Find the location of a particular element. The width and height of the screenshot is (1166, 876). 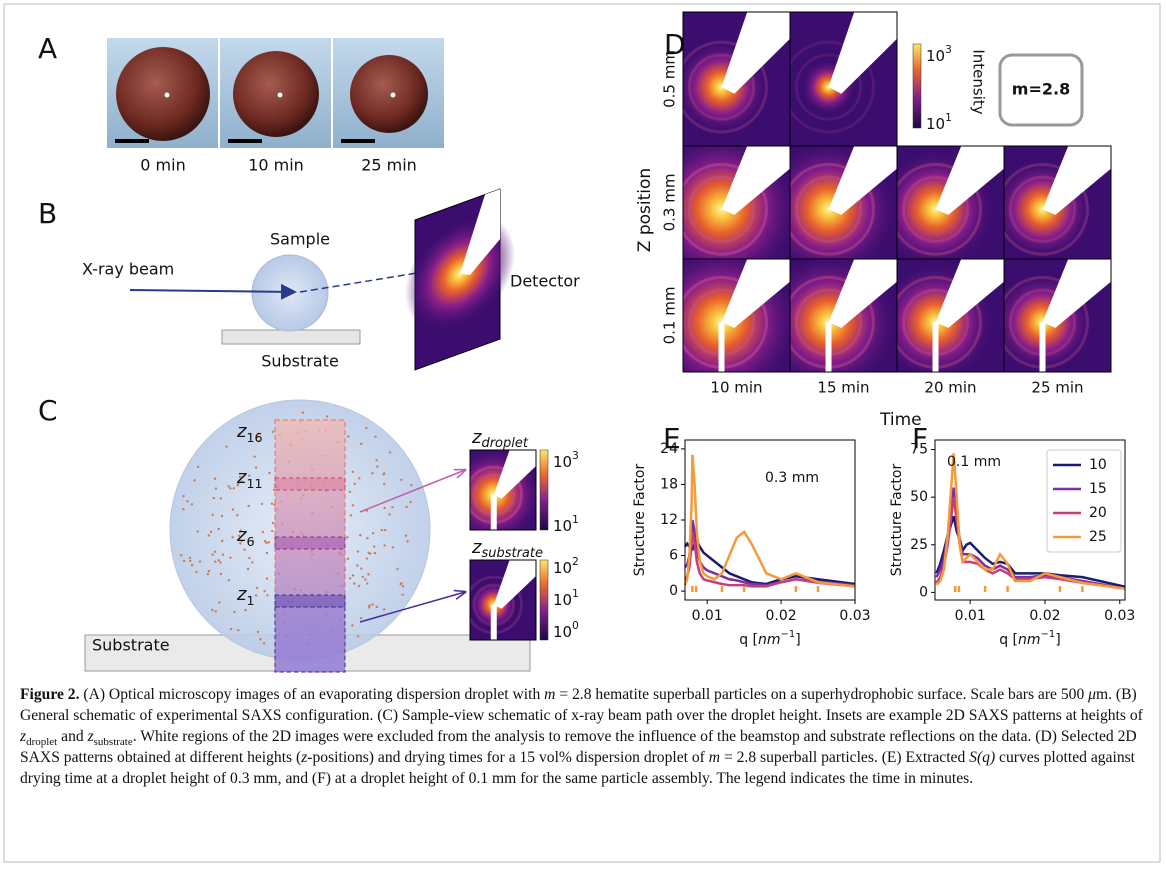

colorbar-tick: 10¹ is located at coordinates (566, 598).